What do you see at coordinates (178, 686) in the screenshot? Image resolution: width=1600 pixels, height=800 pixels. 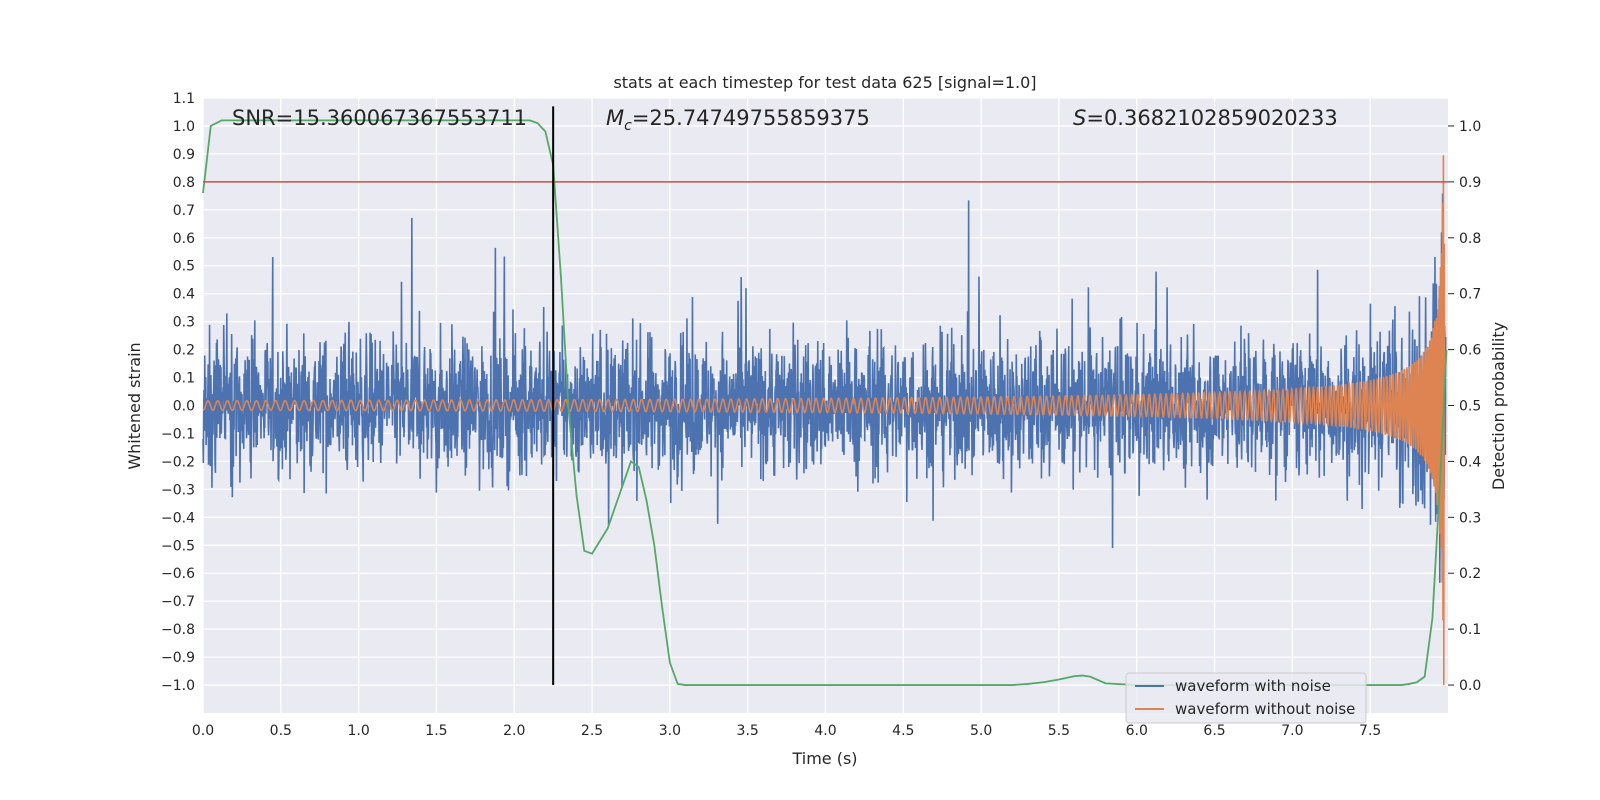 I see `y-tick-label: −1.0` at bounding box center [178, 686].